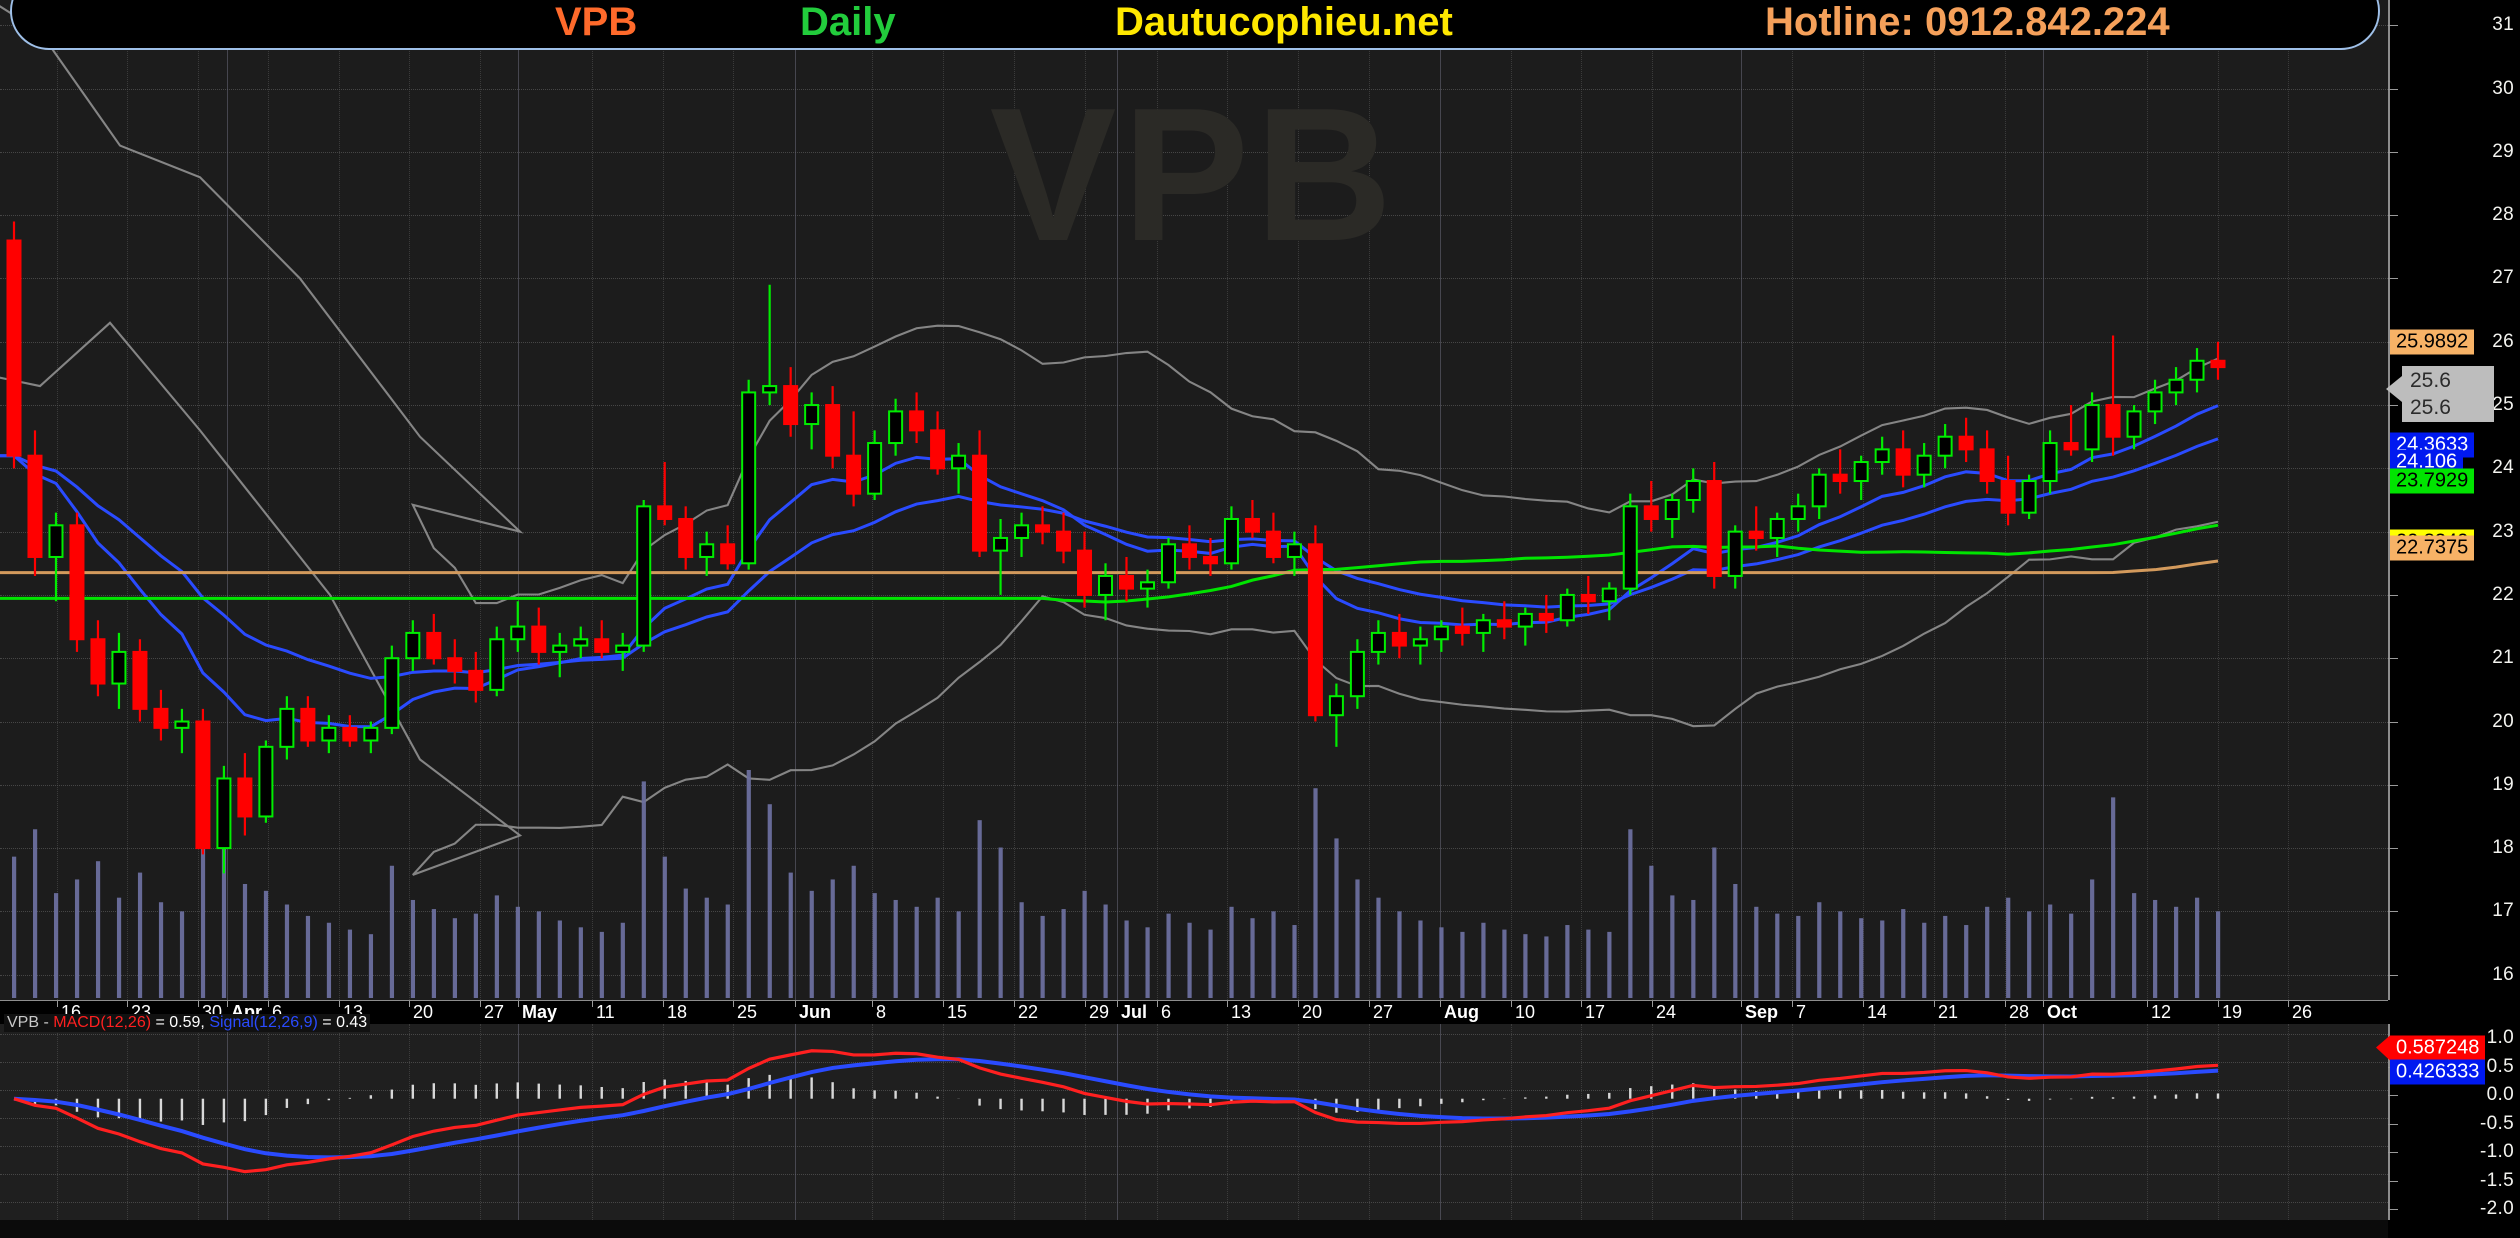 This screenshot has width=2520, height=1238. What do you see at coordinates (2500, 1094) in the screenshot?
I see `macd-tick-0.0: 0.0` at bounding box center [2500, 1094].